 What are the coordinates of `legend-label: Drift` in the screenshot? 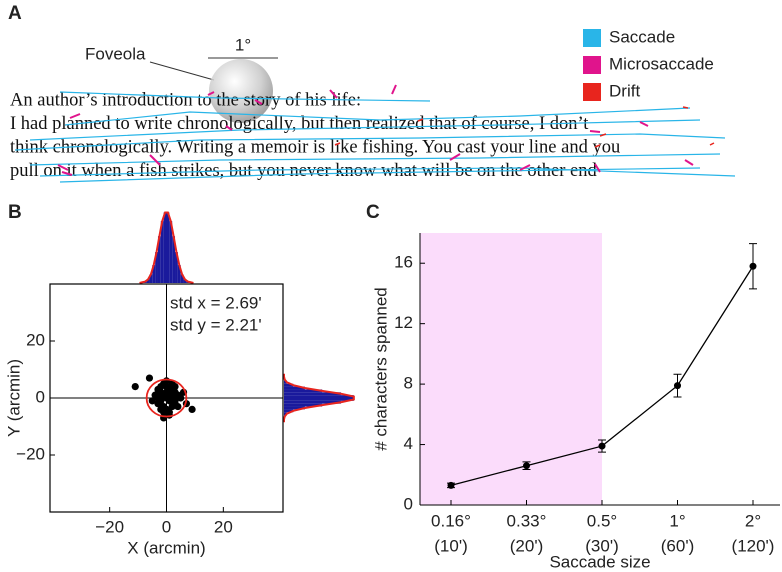 It's located at (624, 90).